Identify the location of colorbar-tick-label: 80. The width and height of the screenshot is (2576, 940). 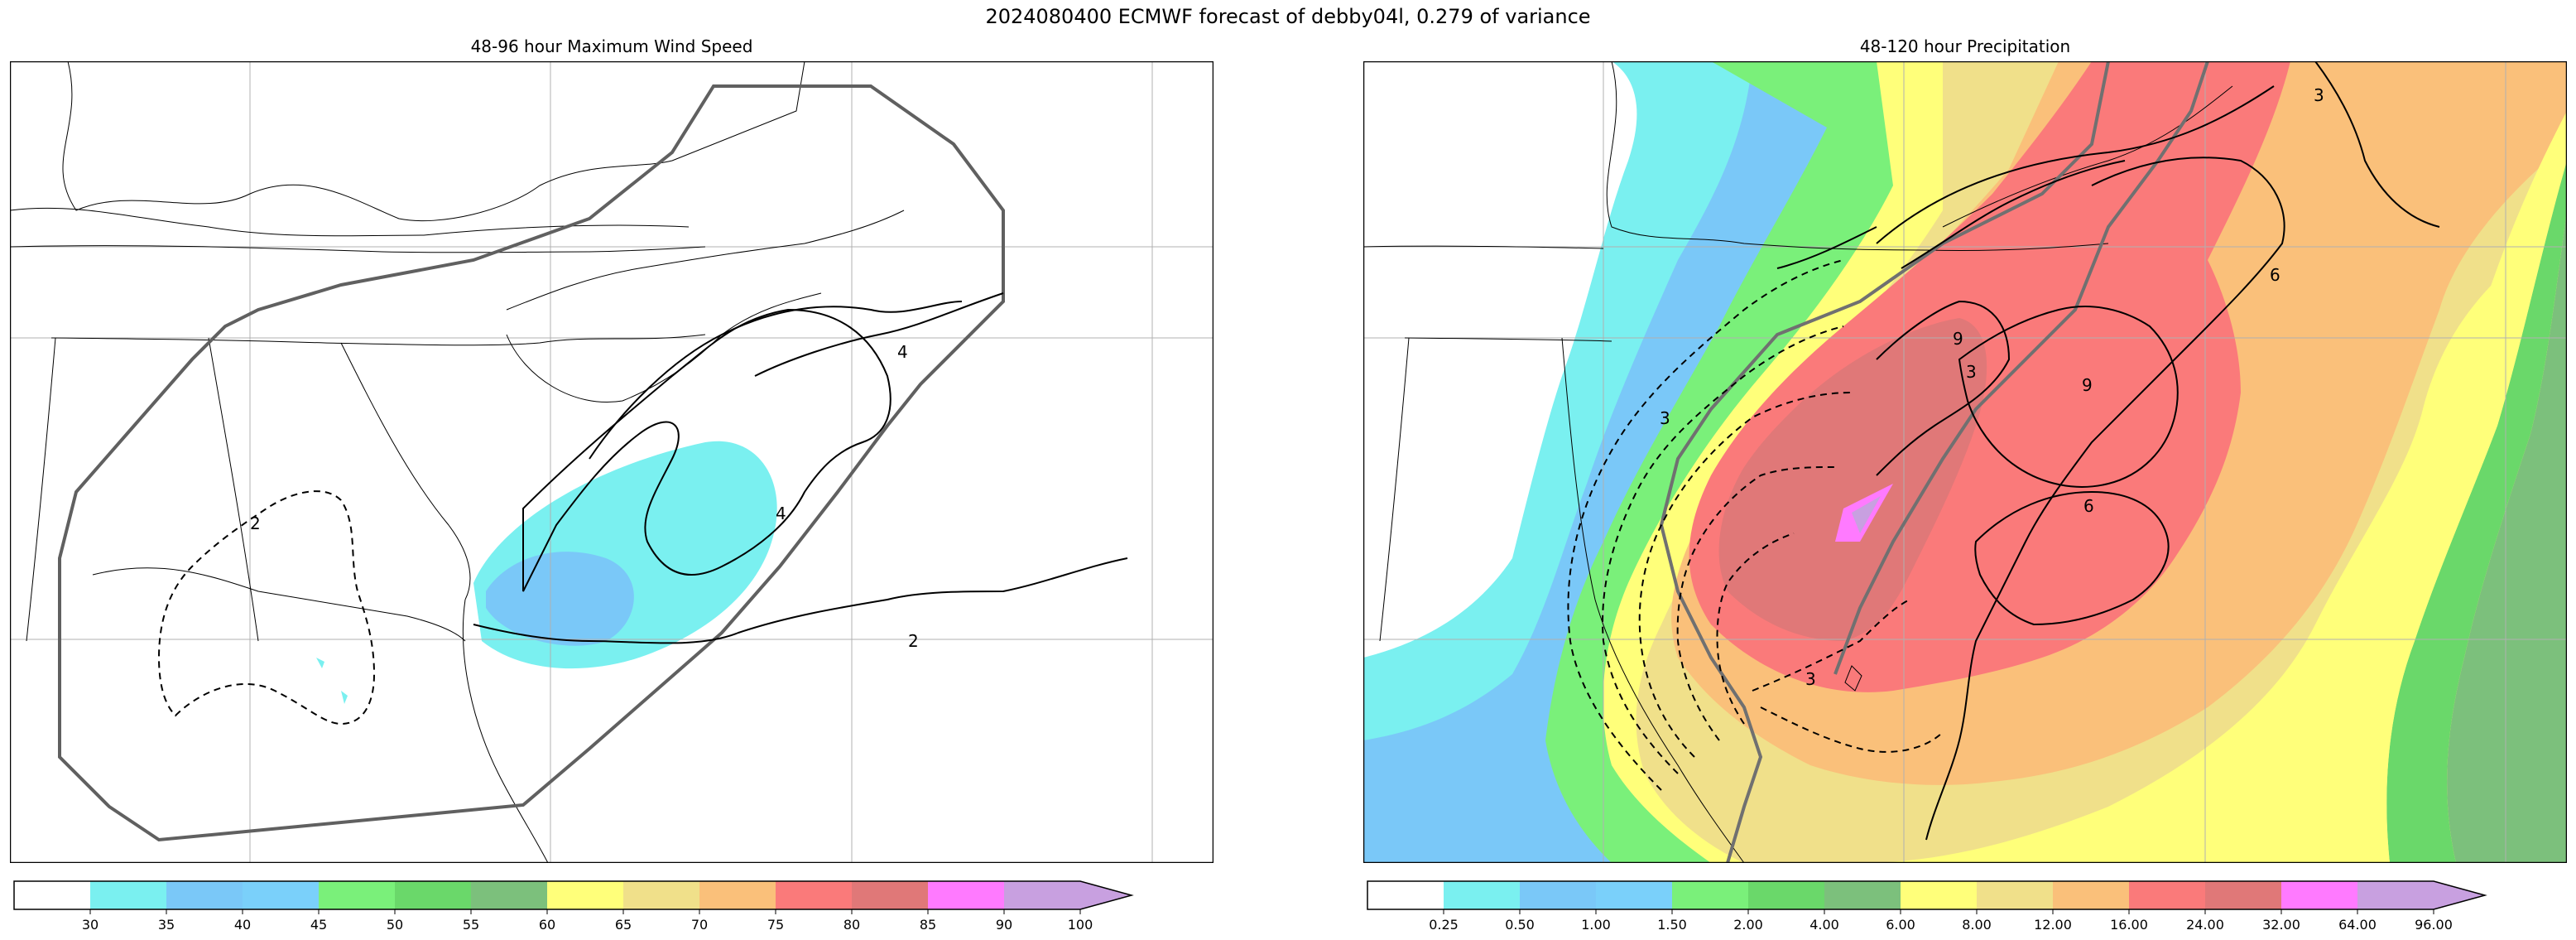
(851, 925).